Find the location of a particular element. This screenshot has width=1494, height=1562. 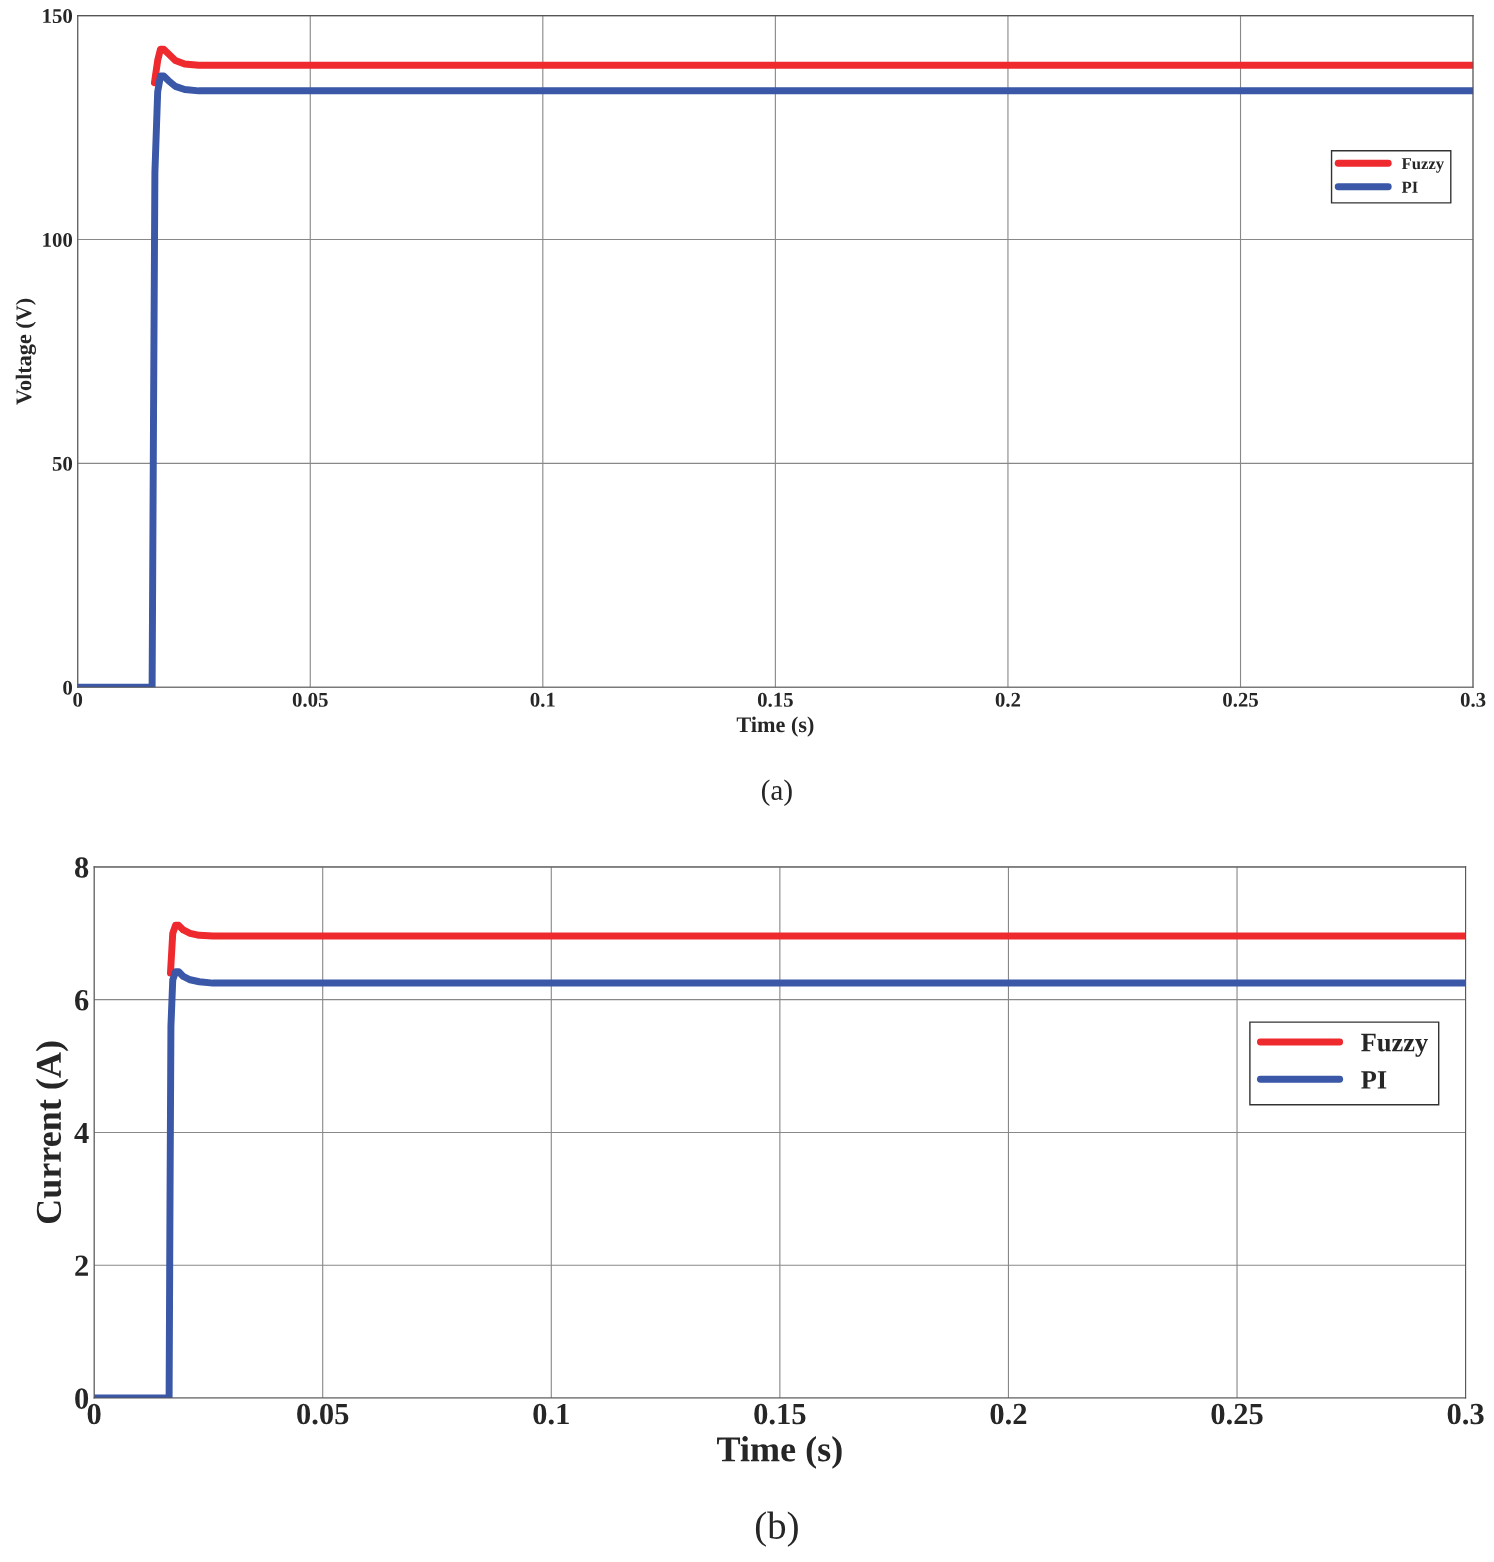

y-tick-label: 8 is located at coordinates (82, 867).